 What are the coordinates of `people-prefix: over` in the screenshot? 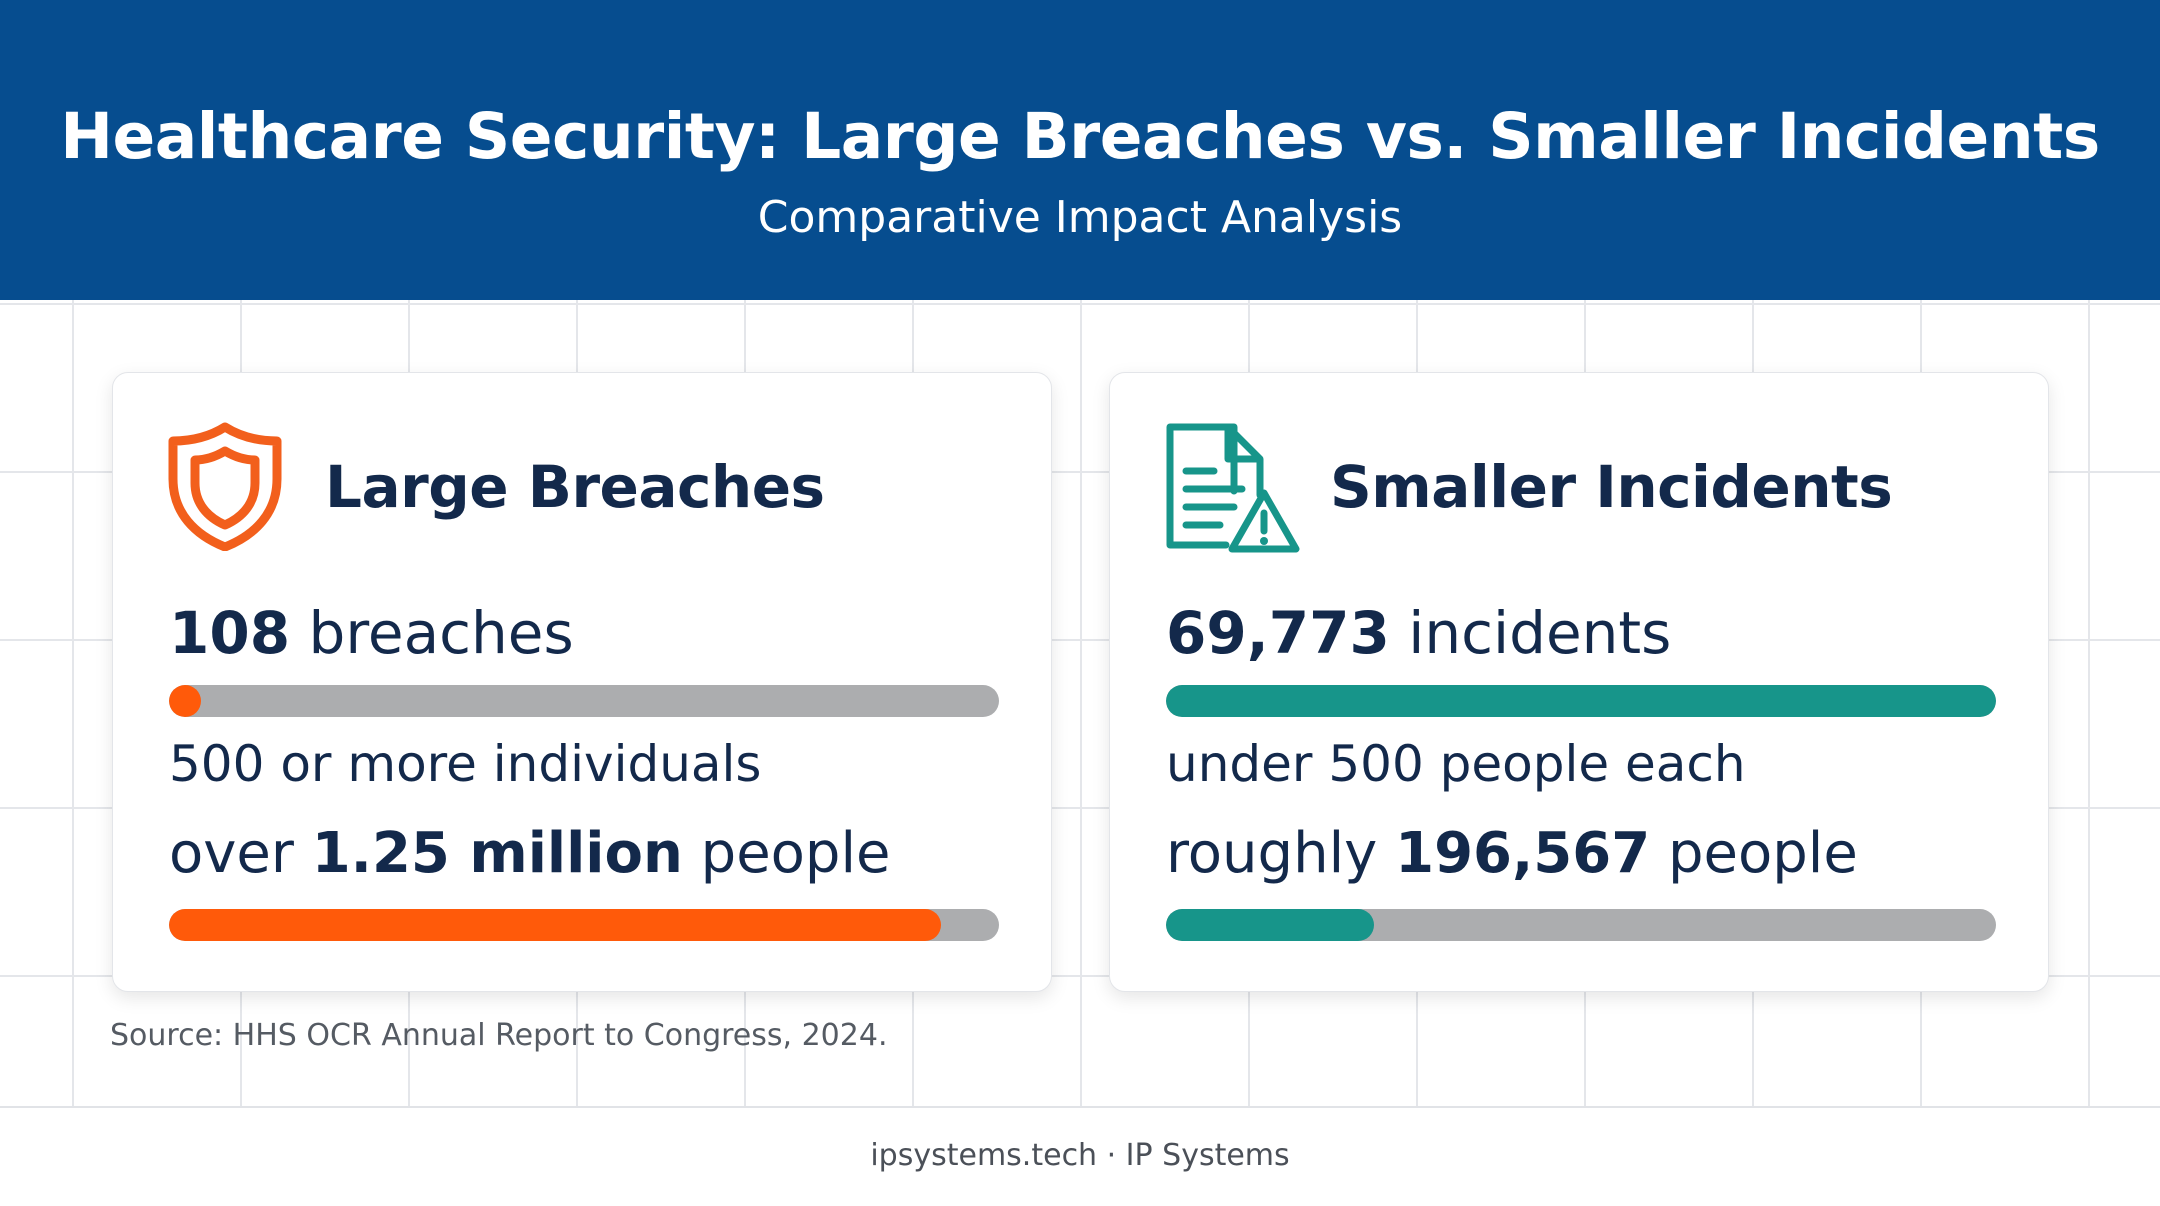 It's located at (231, 853).